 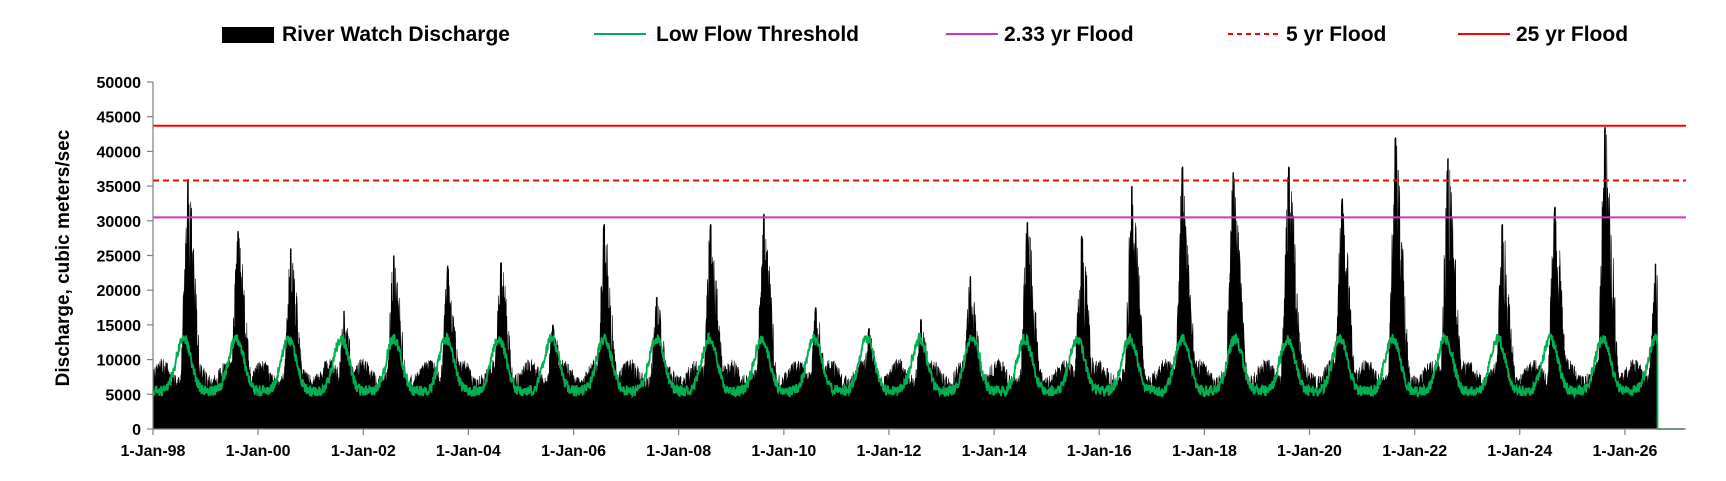 I want to click on legend-item-flood-25: 25 yr Flood, so click(x=1543, y=34).